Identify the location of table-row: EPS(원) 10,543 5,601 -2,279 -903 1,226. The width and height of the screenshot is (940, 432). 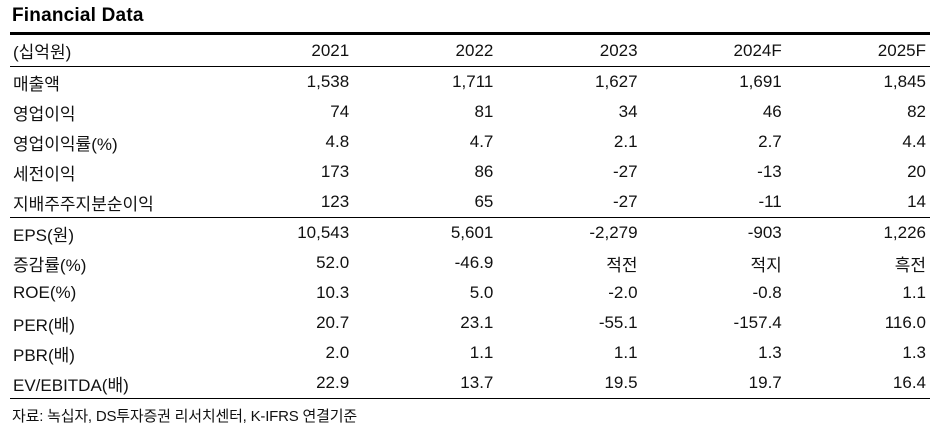
(470, 232).